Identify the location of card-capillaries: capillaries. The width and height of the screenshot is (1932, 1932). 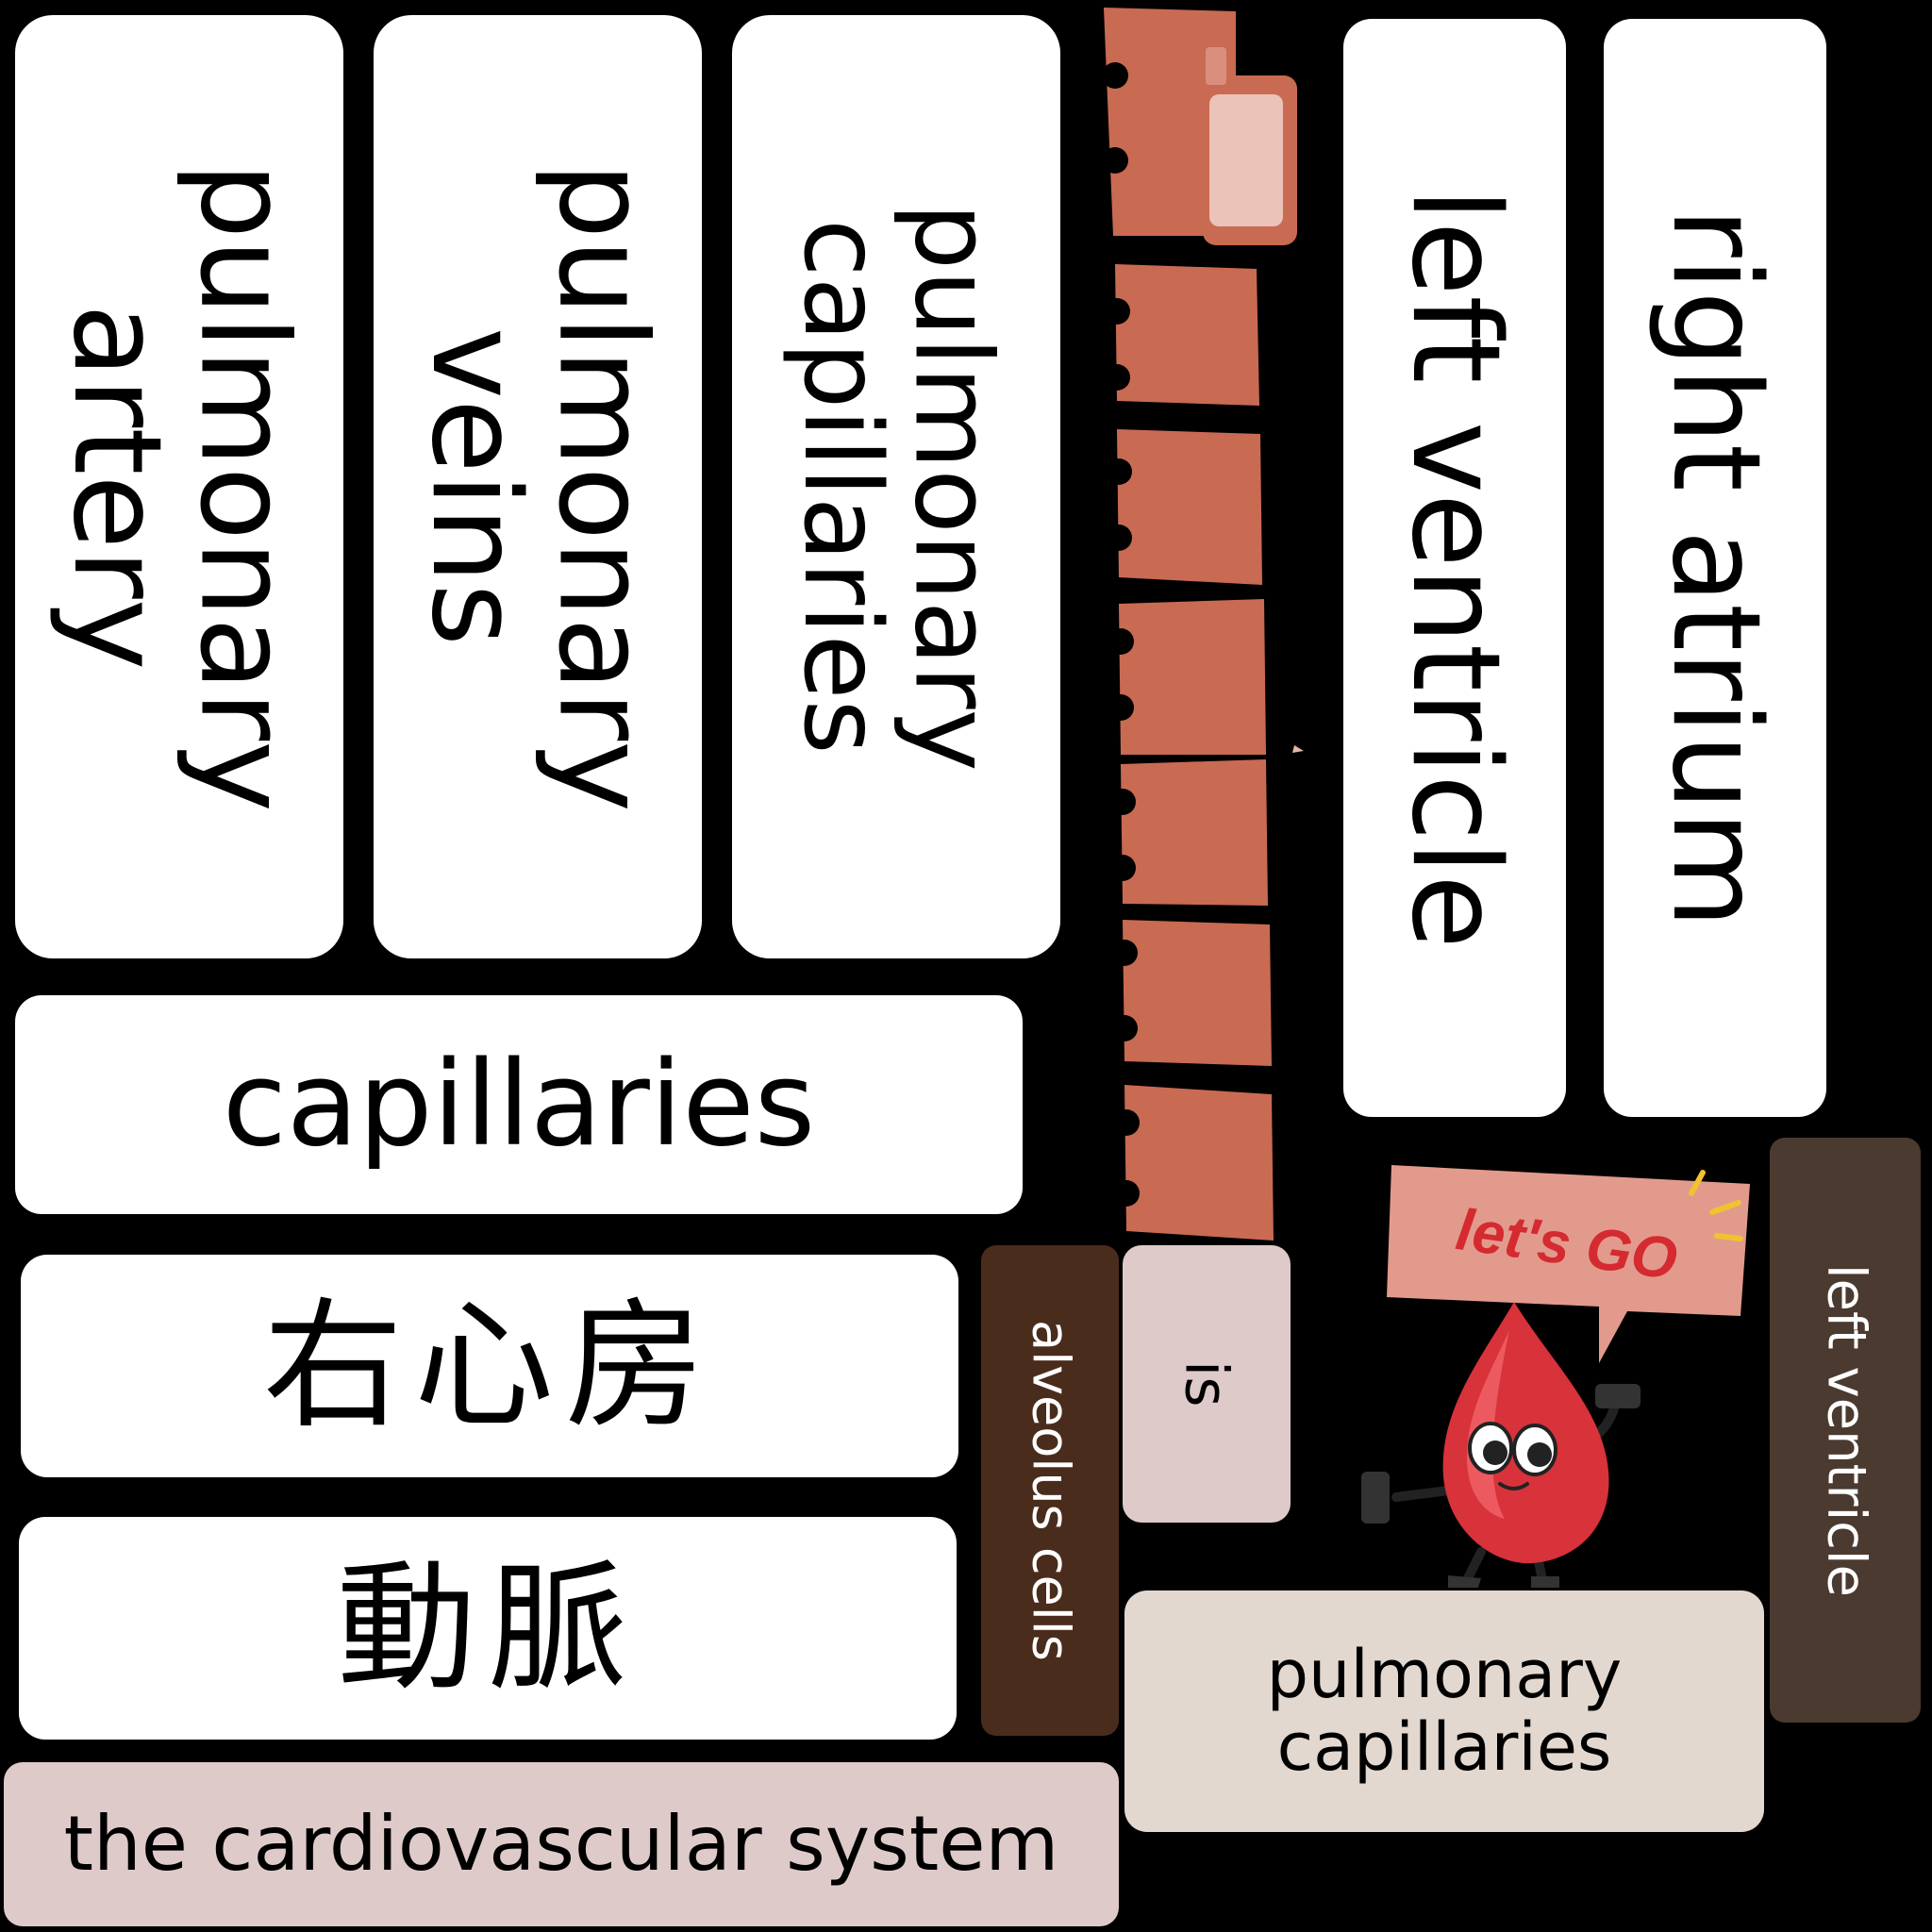
(519, 1104).